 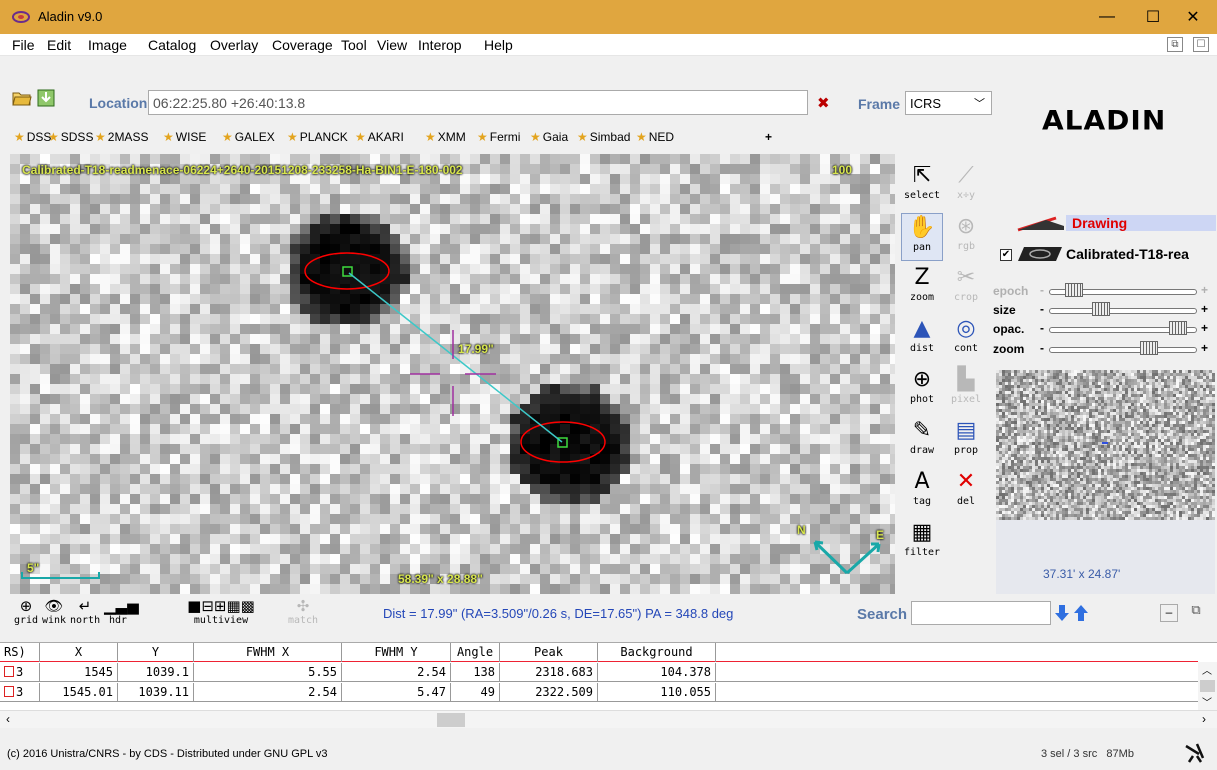 I want to click on view-tool-wink: 👁 wink, so click(x=54, y=612).